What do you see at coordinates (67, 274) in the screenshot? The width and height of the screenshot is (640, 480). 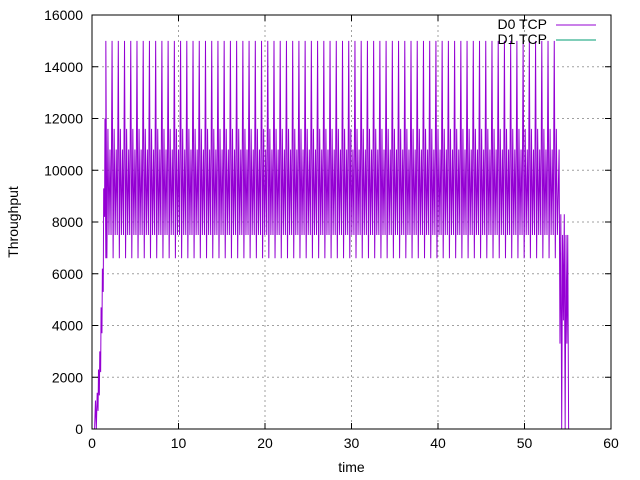 I see `y-tick-label: 6000` at bounding box center [67, 274].